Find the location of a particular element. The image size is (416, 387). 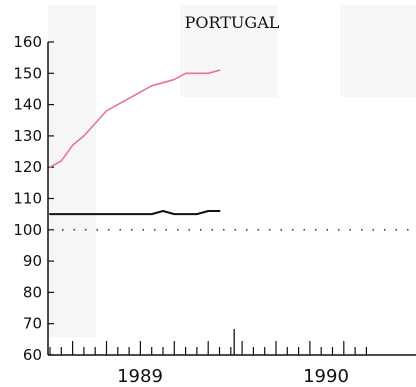

y-tick-label: 80 is located at coordinates (32, 292).